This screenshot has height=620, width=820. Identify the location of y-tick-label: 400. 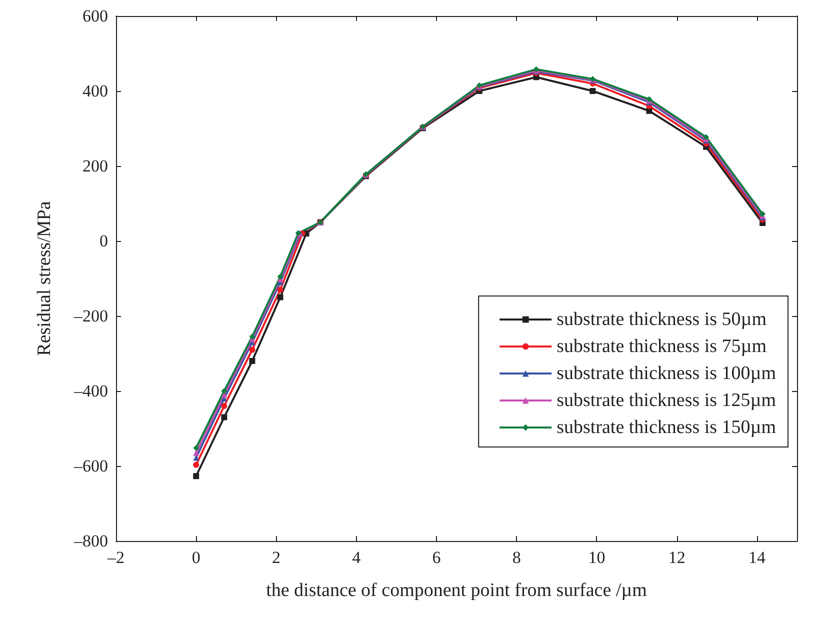
(95, 91).